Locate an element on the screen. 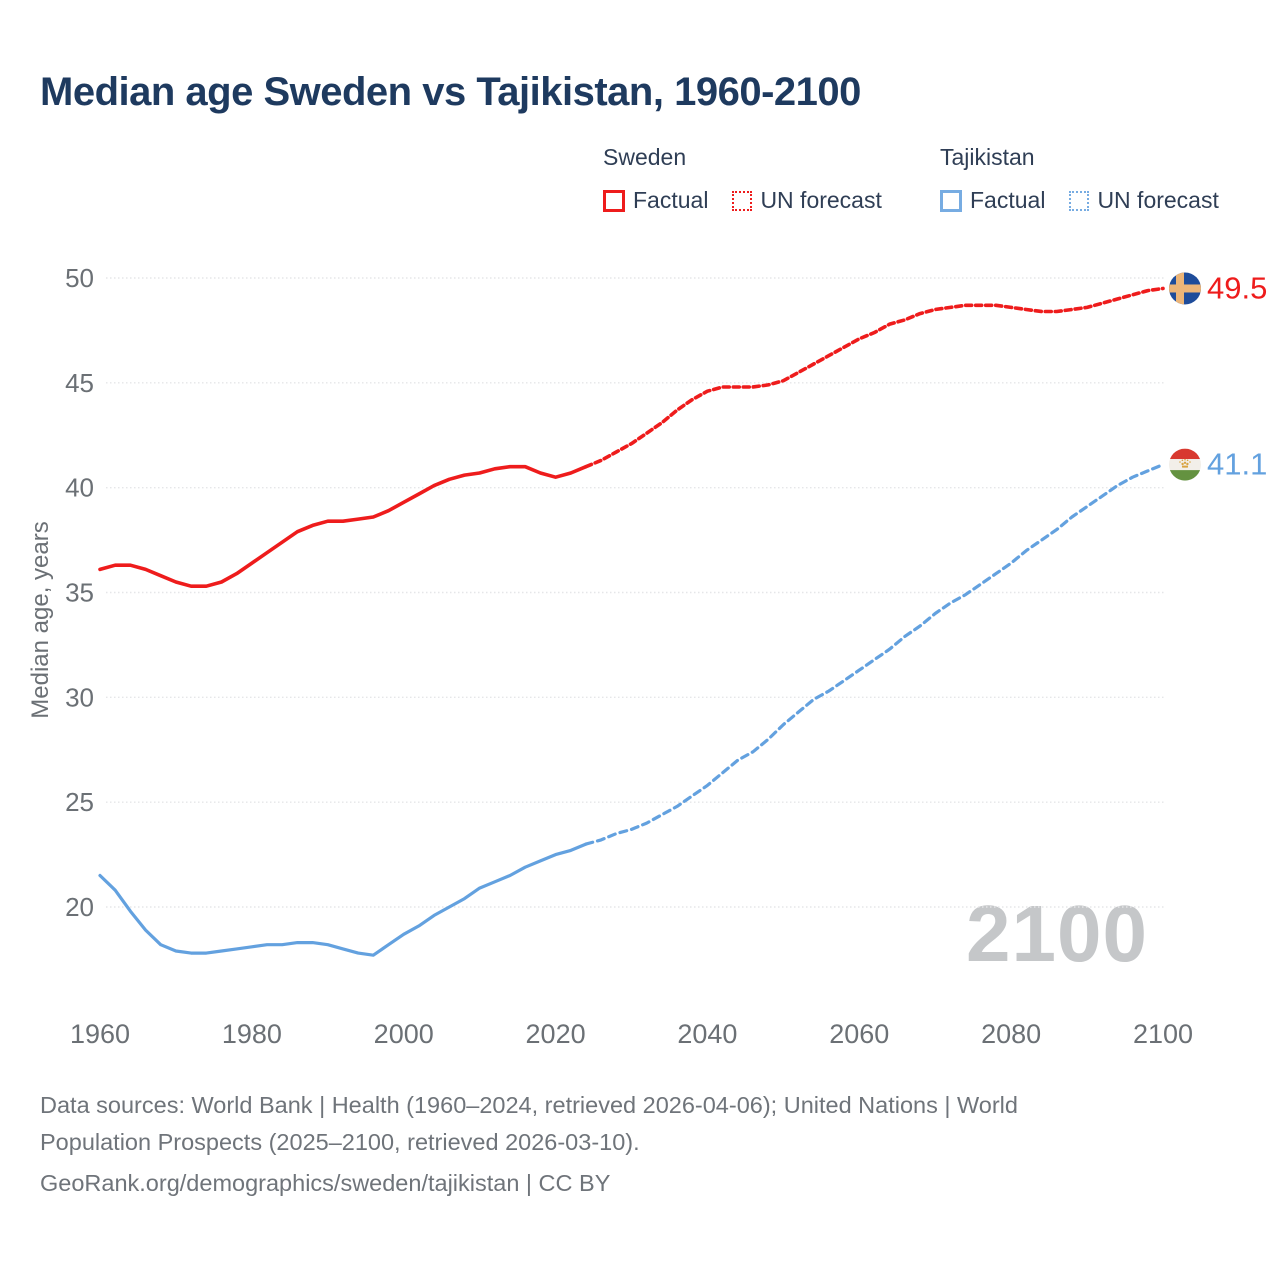  legend-sweden-title: Sweden is located at coordinates (645, 157).